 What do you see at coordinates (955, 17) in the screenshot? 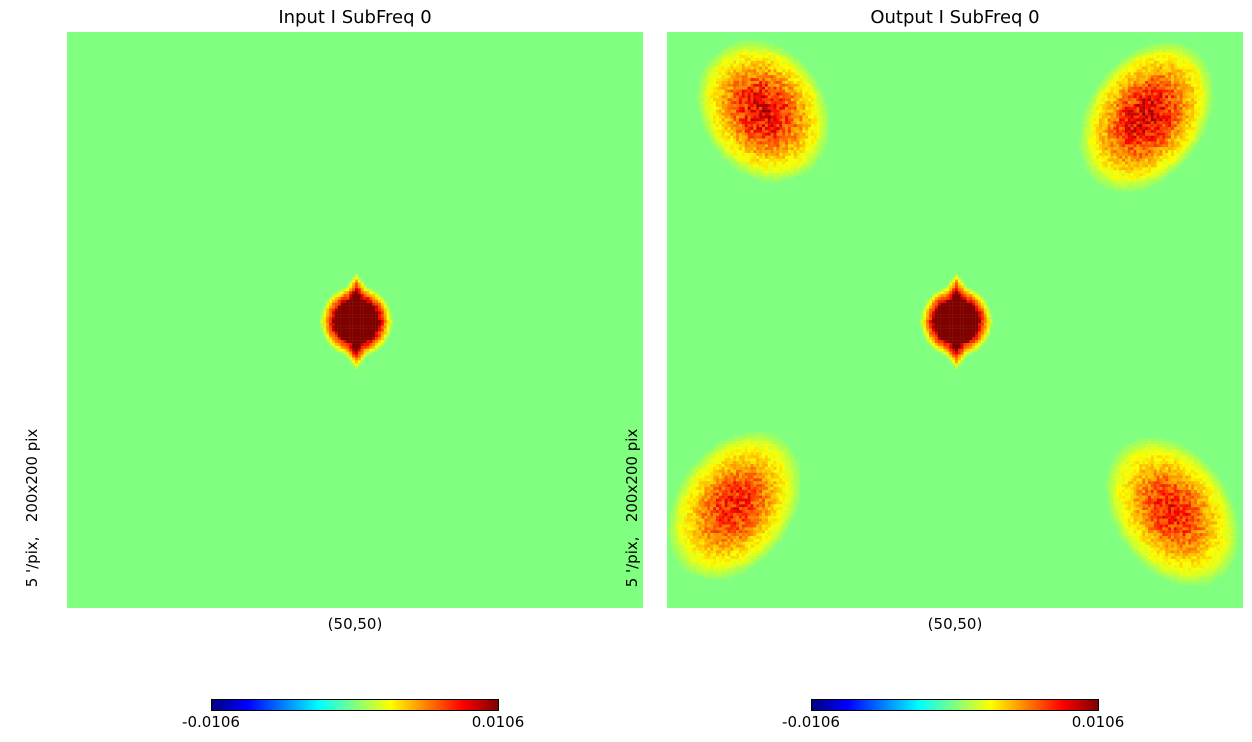
I see `map-title: Output I SubFreq 0` at bounding box center [955, 17].